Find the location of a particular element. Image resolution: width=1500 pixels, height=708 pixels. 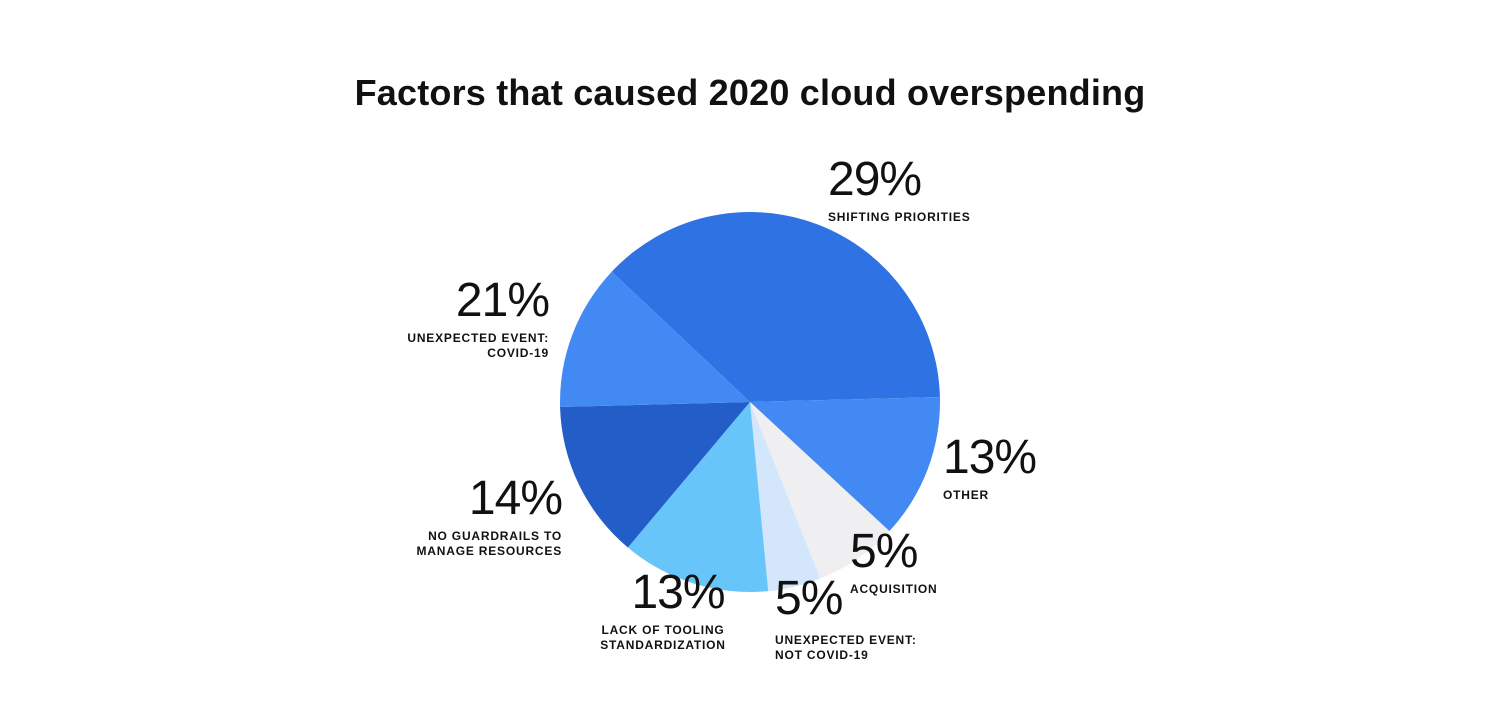

pie-slice-no-guardrails is located at coordinates (655, 475).